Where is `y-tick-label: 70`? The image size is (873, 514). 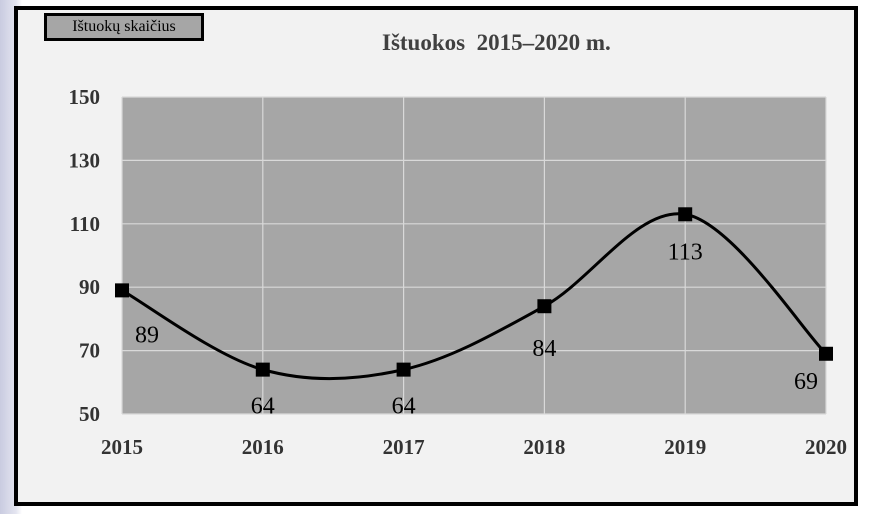 y-tick-label: 70 is located at coordinates (89, 351).